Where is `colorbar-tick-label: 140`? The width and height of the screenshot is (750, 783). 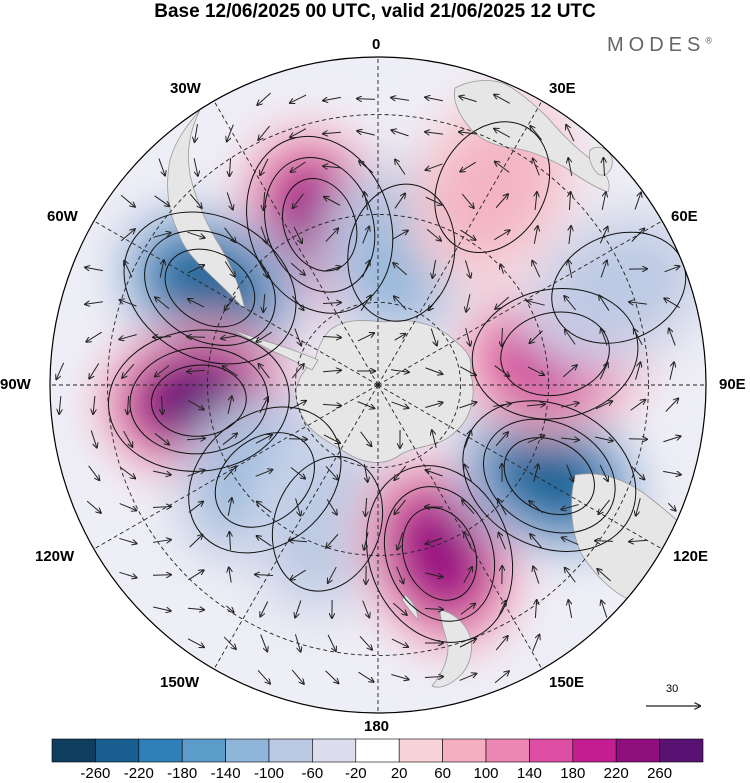 colorbar-tick-label: 140 is located at coordinates (529, 773).